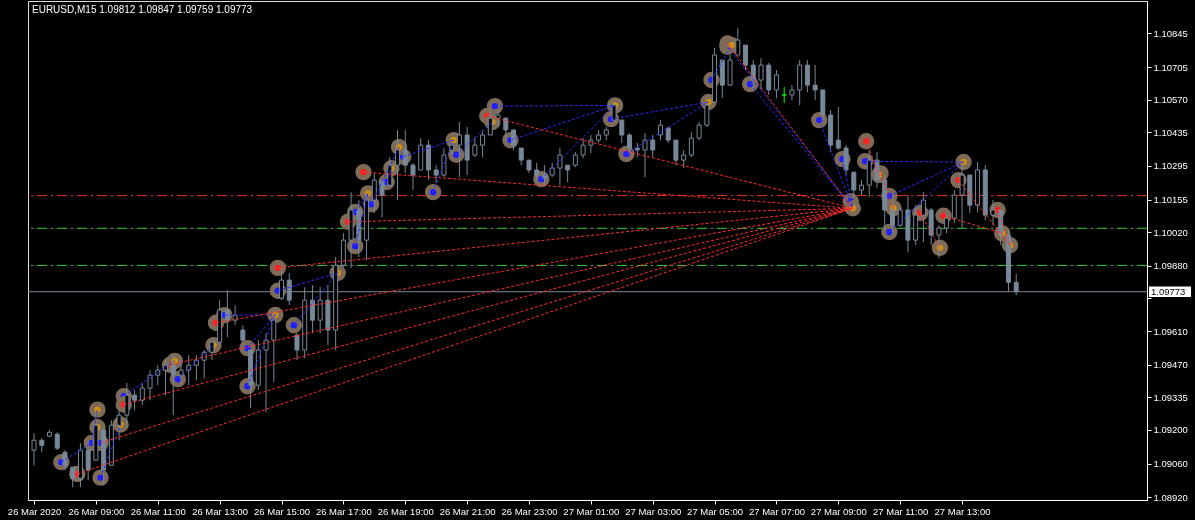  I want to click on y-tick-label: 1.09610, so click(1170, 331).